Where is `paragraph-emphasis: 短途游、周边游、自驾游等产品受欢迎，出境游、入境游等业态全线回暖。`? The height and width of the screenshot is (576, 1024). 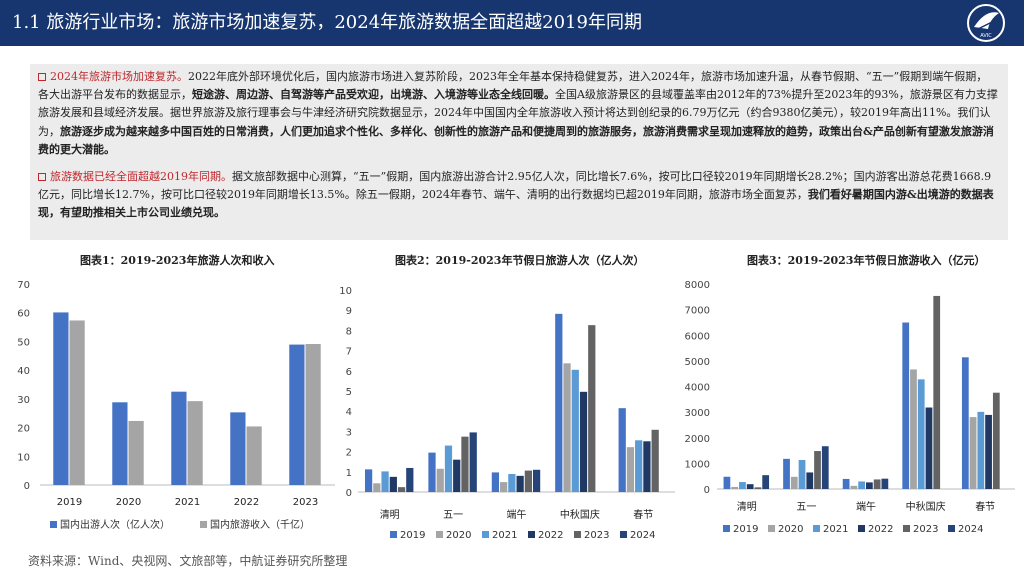 paragraph-emphasis: 短途游、周边游、自驾游等产品受欢迎，出境游、入境游等业态全线回暖。 is located at coordinates (373, 95).